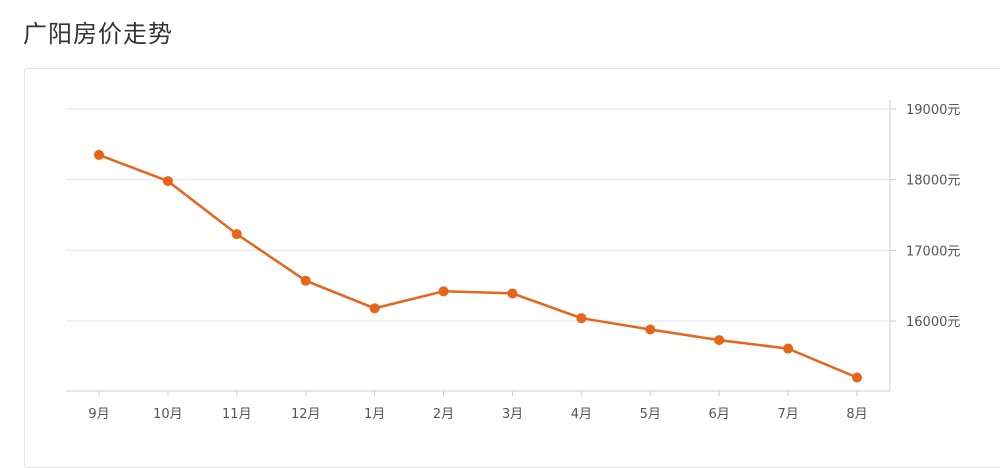  I want to click on page-title: 广阳房价走势, so click(98, 34).